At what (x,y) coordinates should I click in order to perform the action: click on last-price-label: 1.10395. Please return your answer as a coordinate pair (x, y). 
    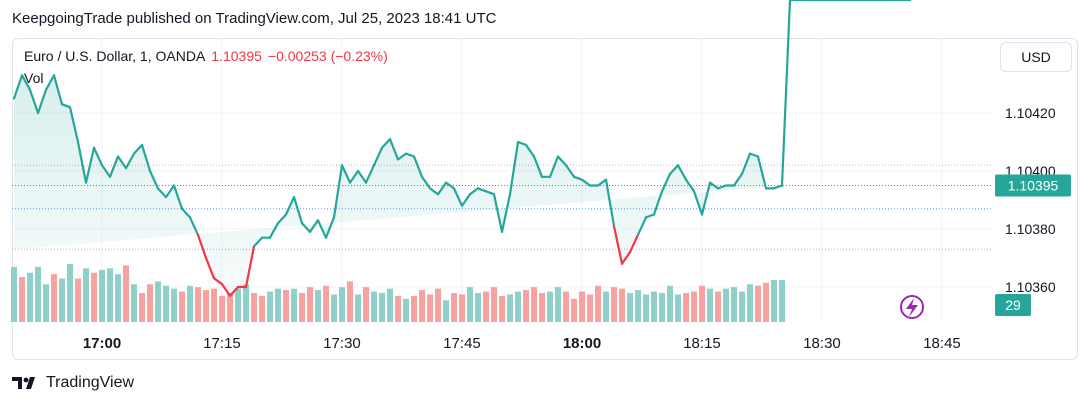
    Looking at the image, I should click on (1033, 186).